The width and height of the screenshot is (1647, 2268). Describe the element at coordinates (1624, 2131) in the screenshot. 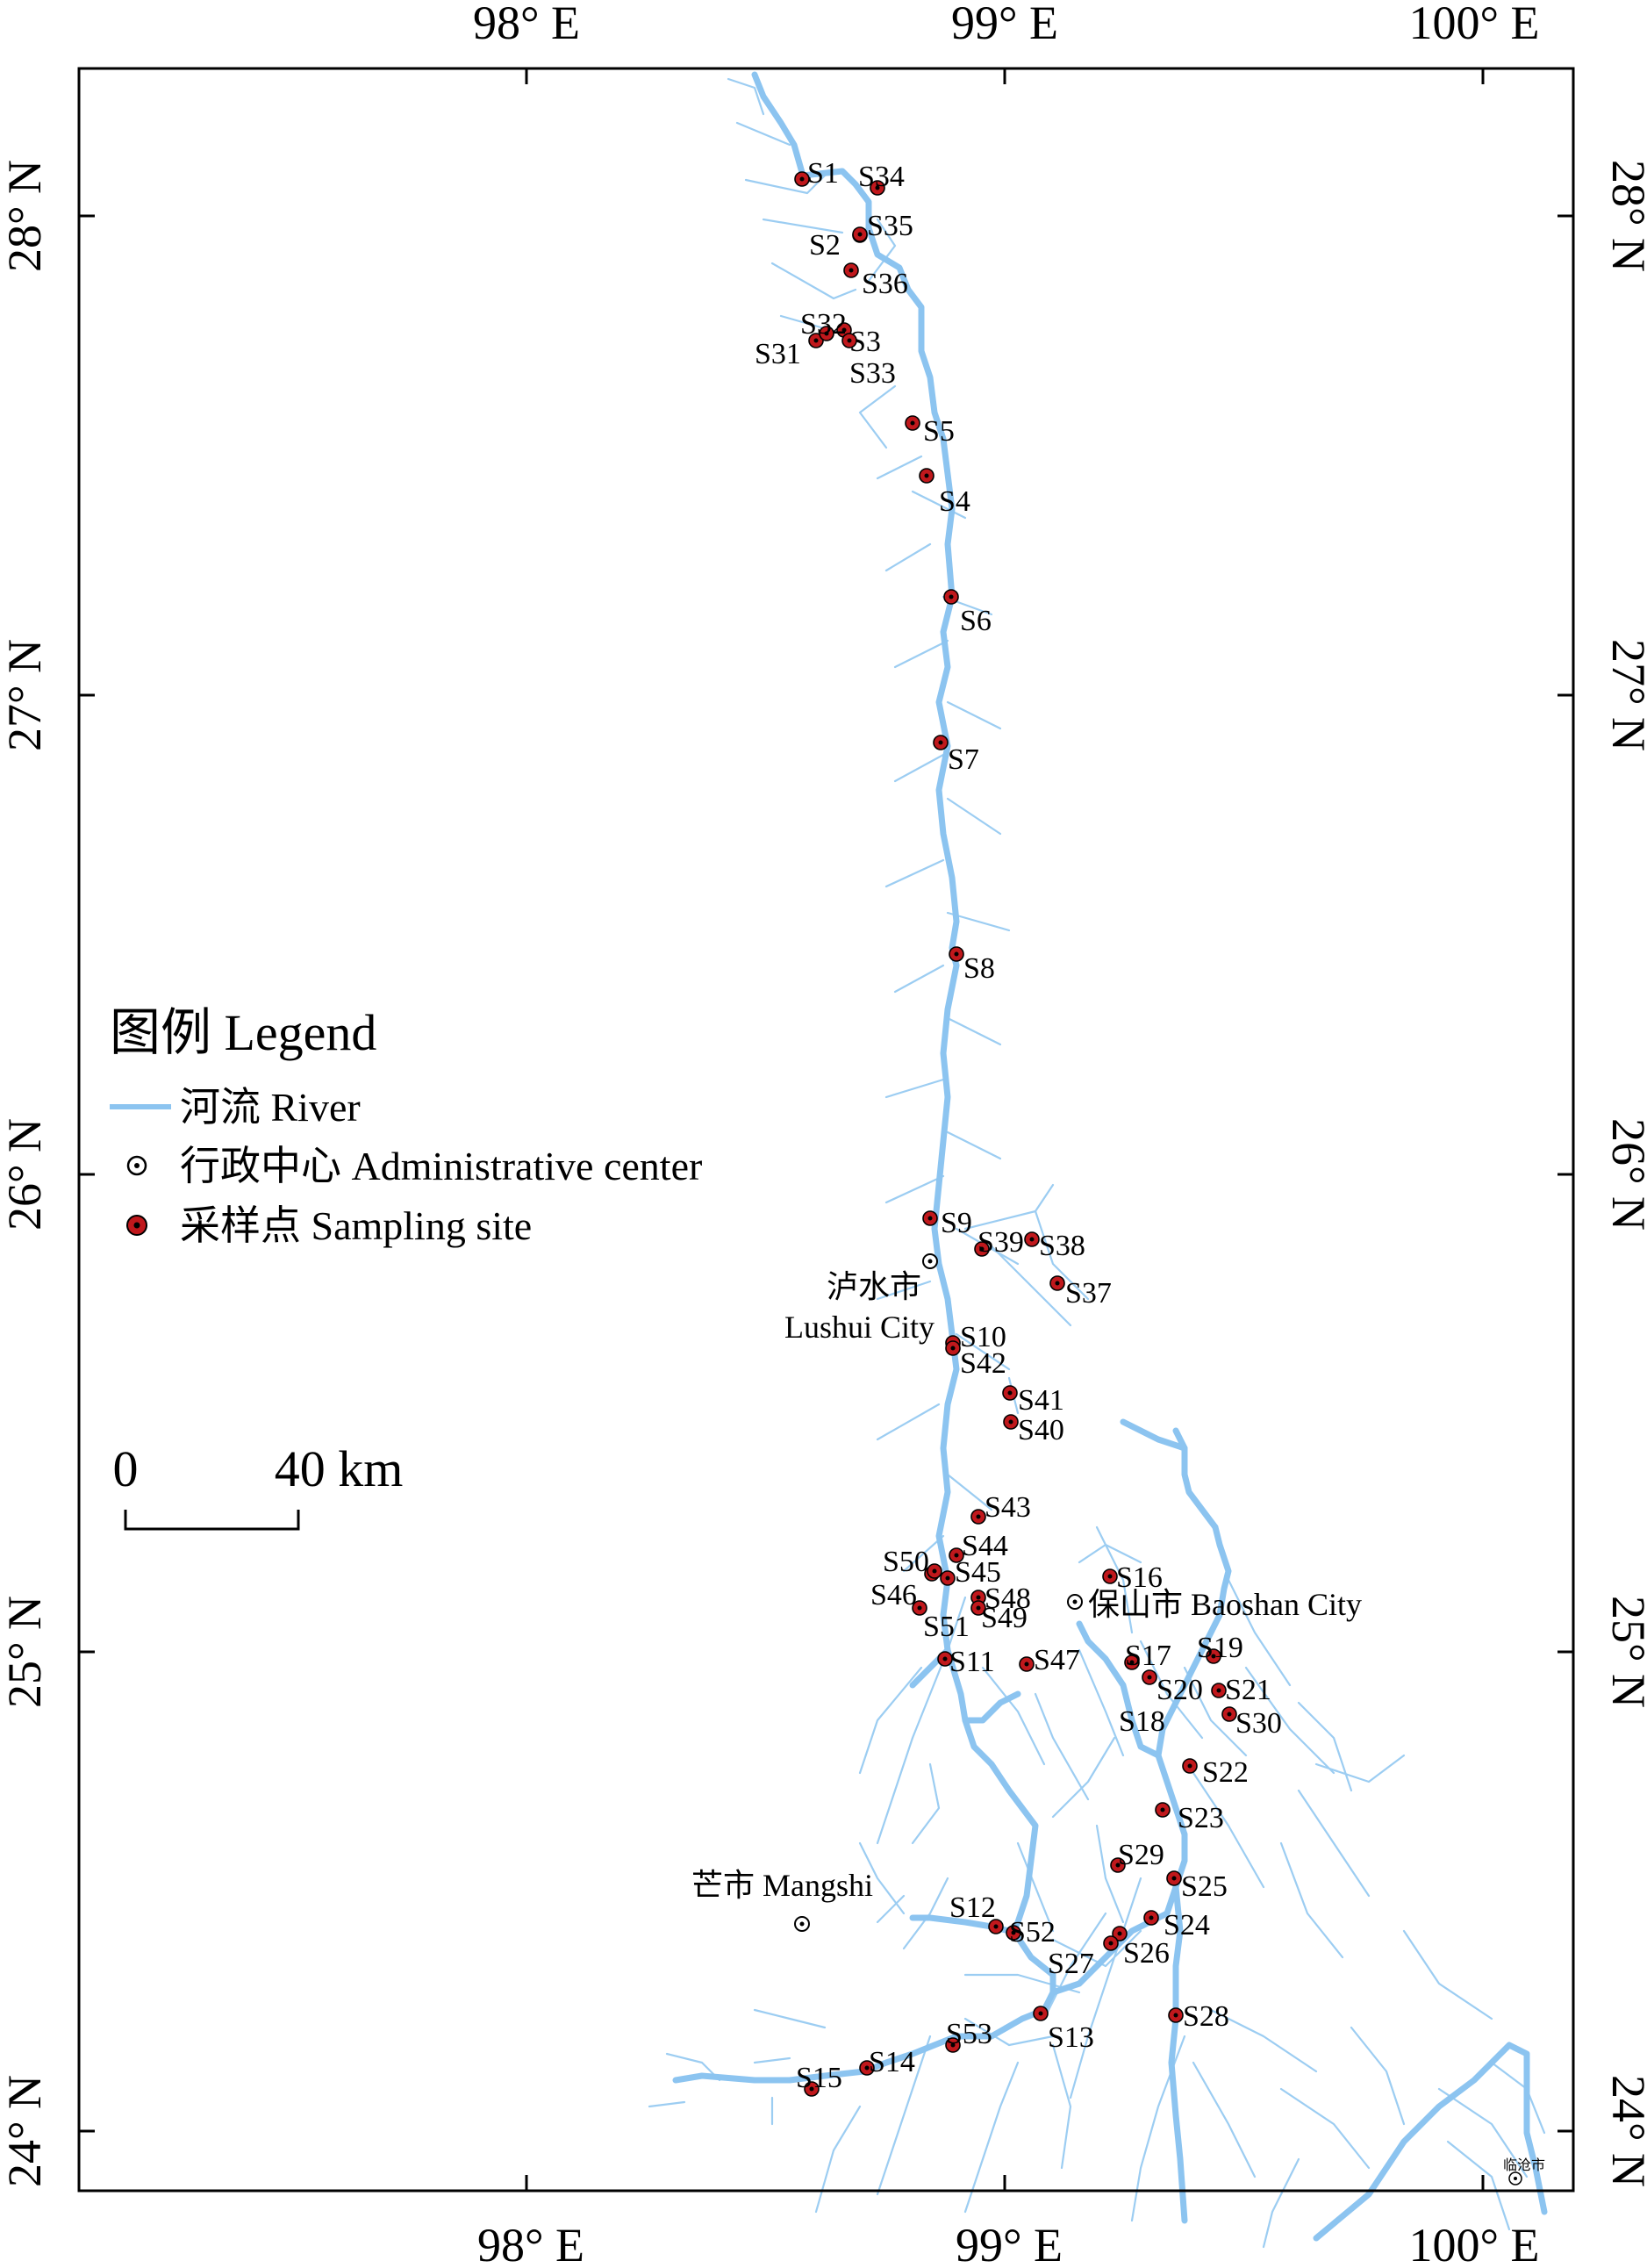

I see `lat-label-24-right: 24° N` at that location.